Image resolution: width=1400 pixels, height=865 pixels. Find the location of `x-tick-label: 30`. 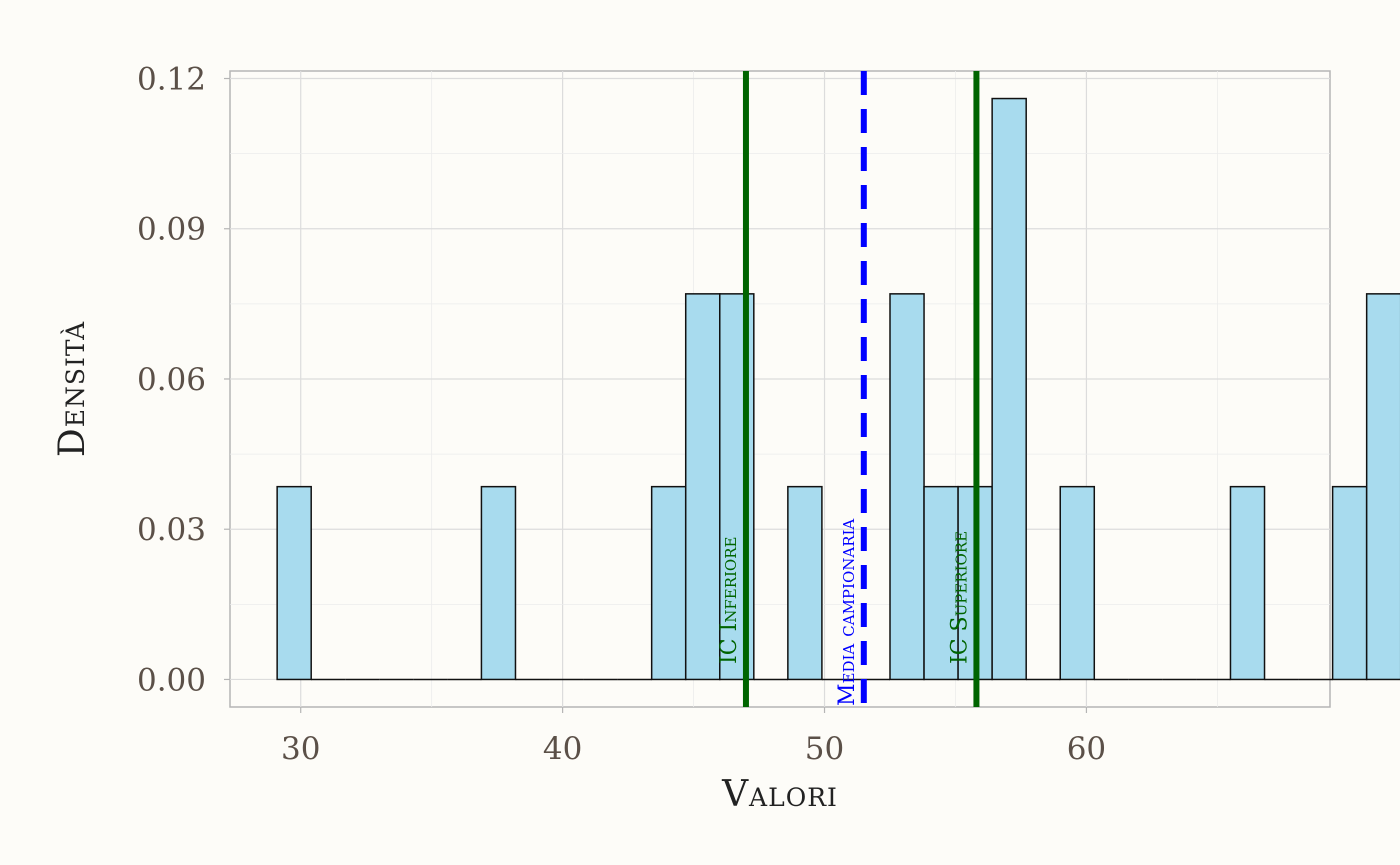

x-tick-label: 30 is located at coordinates (300, 749).